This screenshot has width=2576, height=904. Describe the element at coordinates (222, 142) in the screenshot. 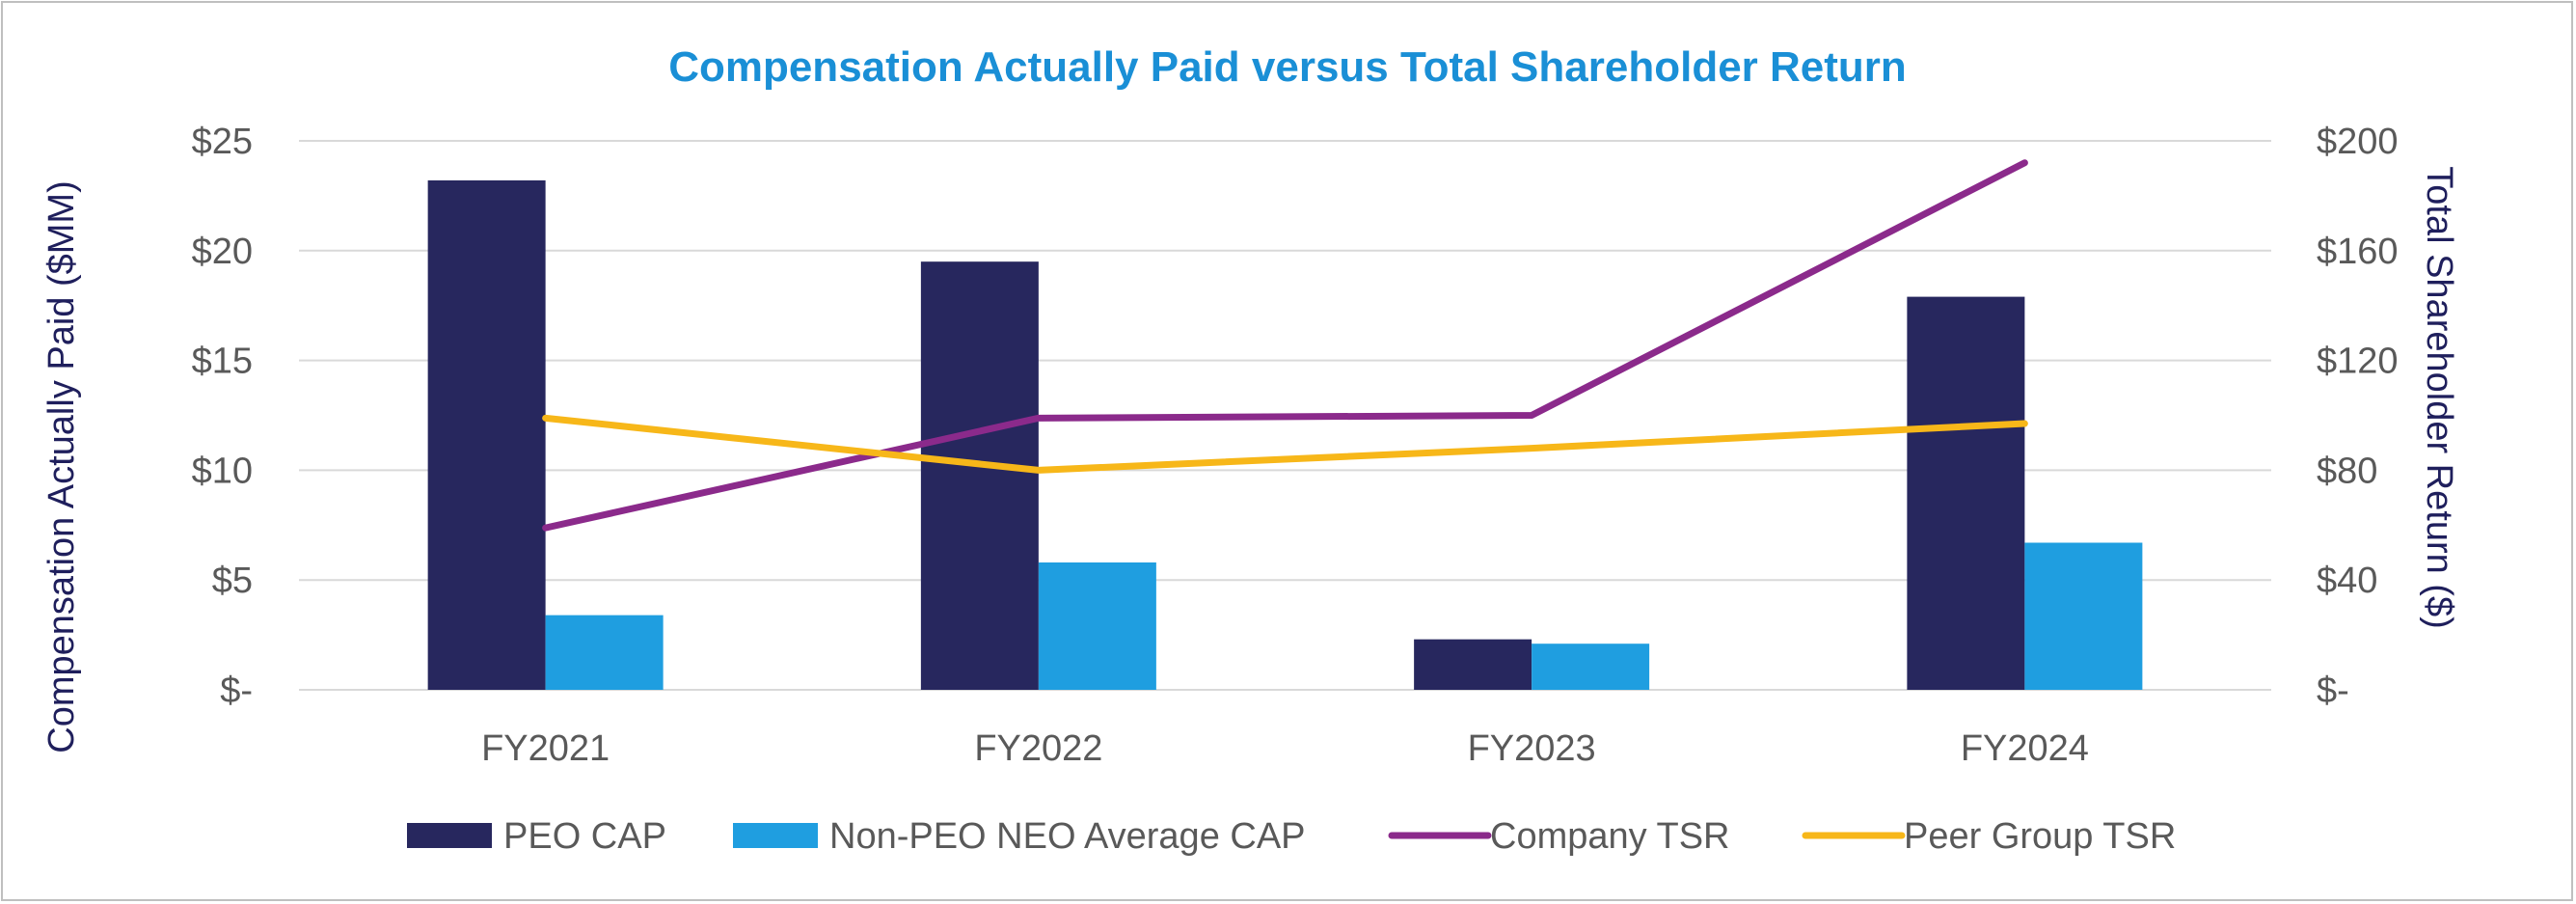

I see `y-tick-label: $25` at that location.